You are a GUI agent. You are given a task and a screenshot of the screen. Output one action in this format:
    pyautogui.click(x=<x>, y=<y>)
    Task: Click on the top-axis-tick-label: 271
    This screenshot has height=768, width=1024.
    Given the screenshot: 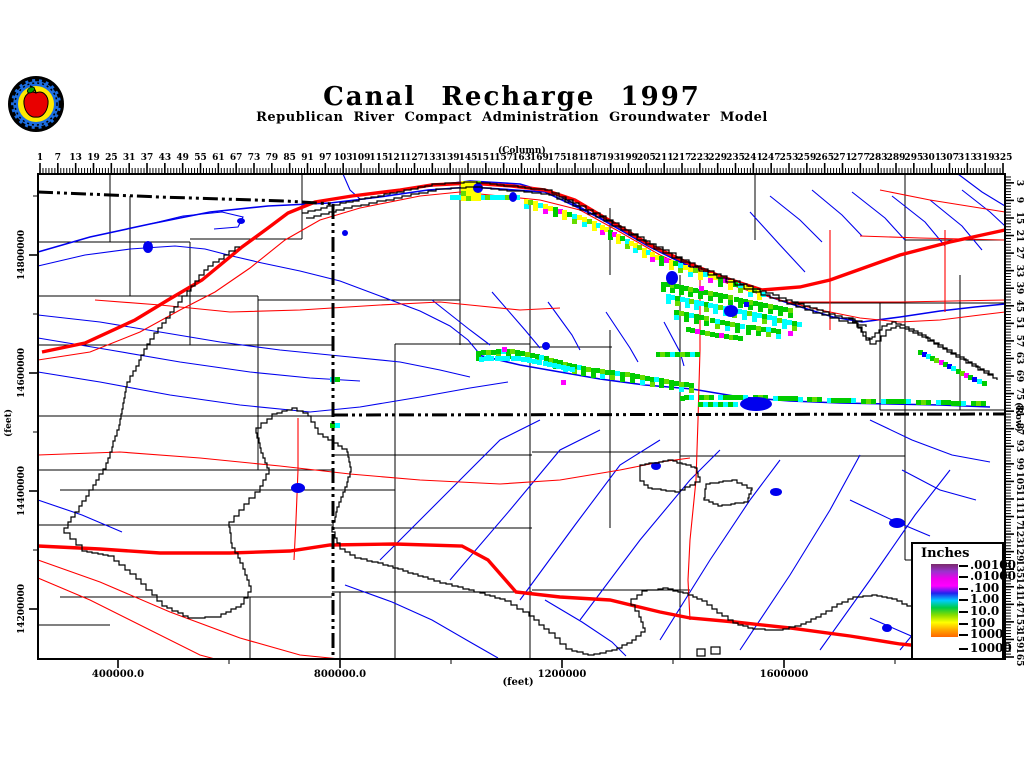 What is the action you would take?
    pyautogui.click(x=842, y=158)
    